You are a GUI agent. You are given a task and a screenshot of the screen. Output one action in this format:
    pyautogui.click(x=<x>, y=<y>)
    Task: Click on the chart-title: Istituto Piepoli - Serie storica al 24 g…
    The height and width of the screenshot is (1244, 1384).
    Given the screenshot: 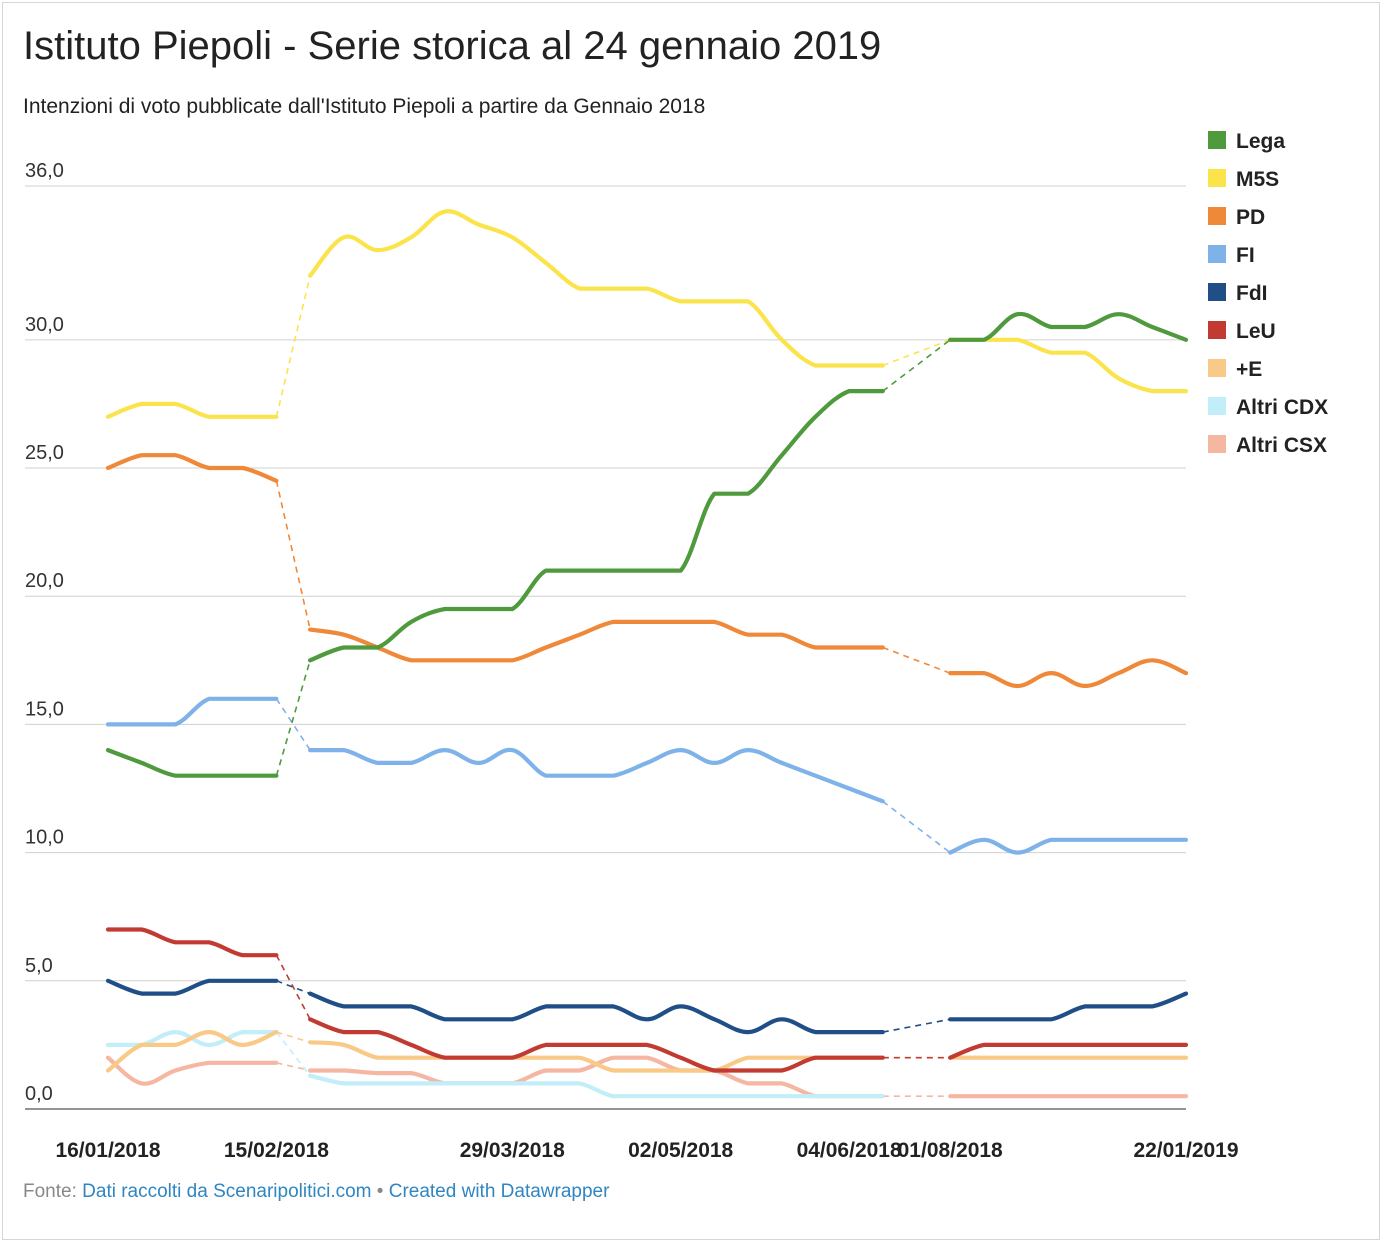 What is the action you would take?
    pyautogui.click(x=452, y=46)
    